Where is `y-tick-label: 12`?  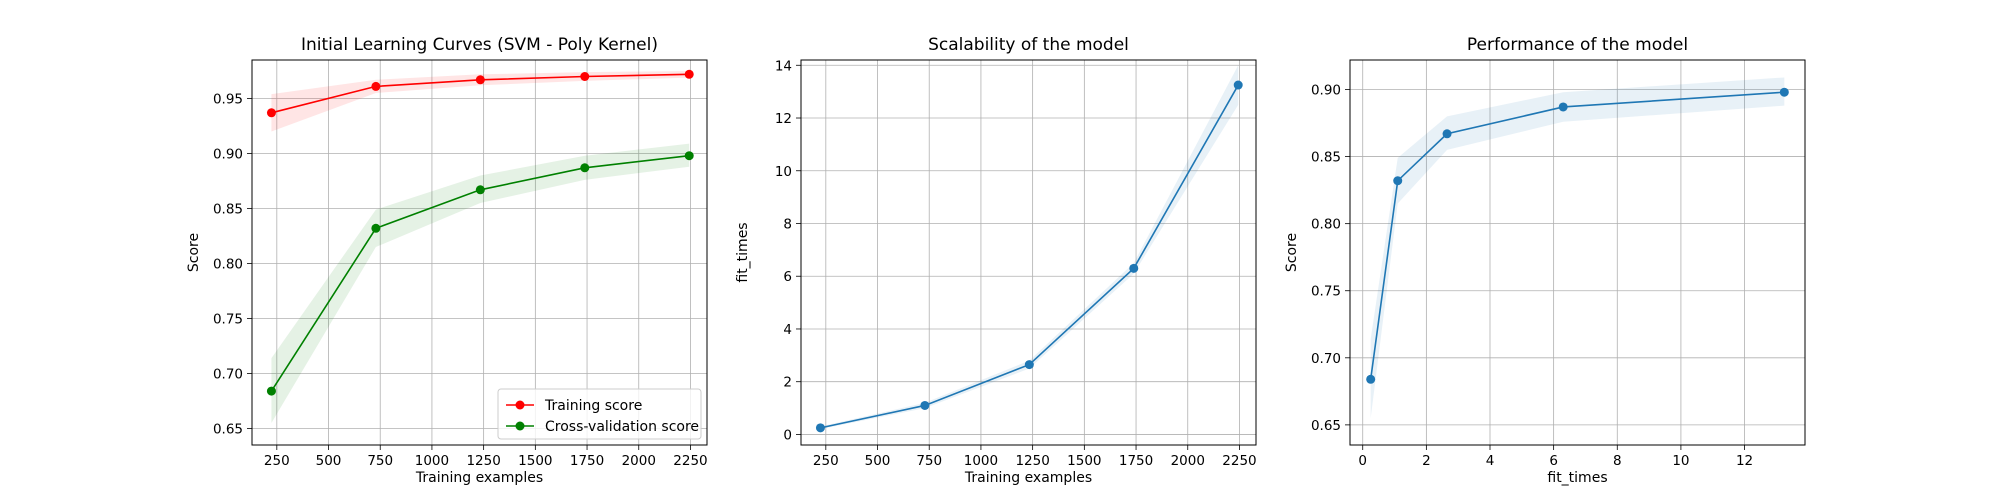 y-tick-label: 12 is located at coordinates (783, 119).